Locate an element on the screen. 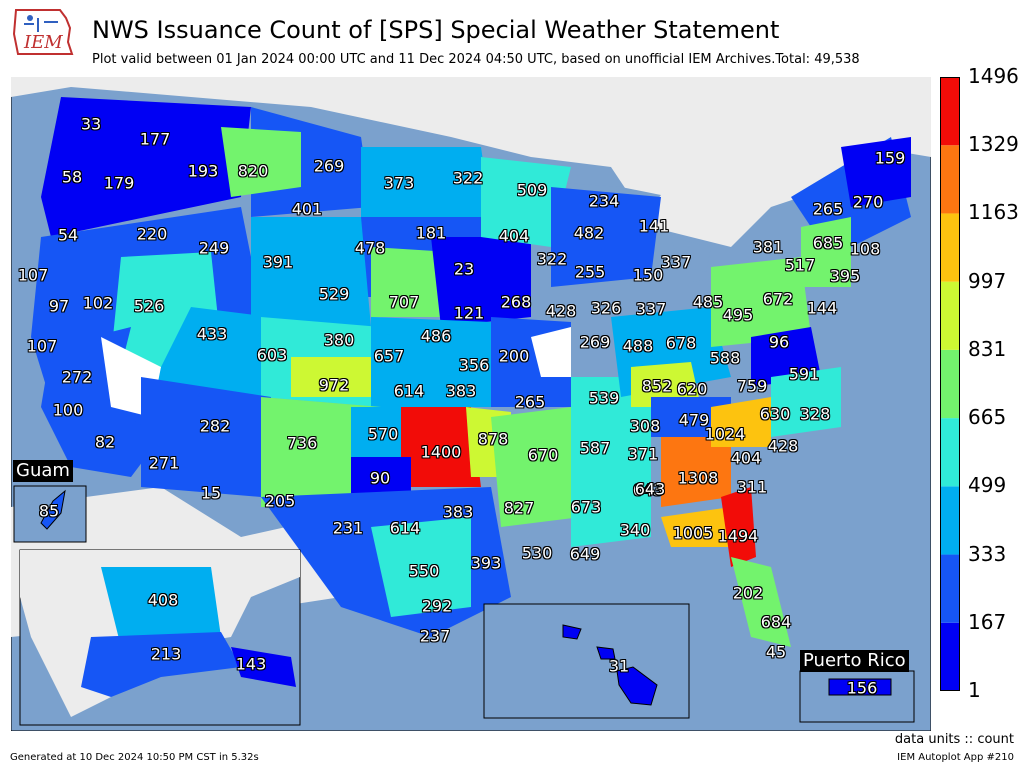 Image resolution: width=1024 pixels, height=768 pixels. region-count-label: 530 is located at coordinates (537, 553).